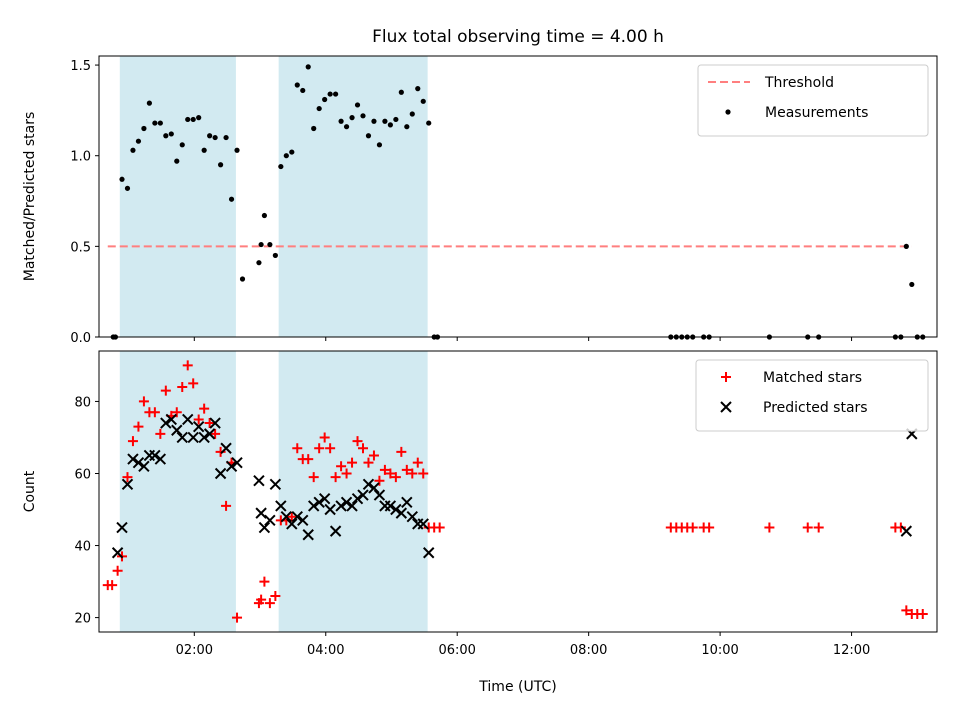 The width and height of the screenshot is (960, 720). I want to click on legend-plus-marker, so click(726, 377).